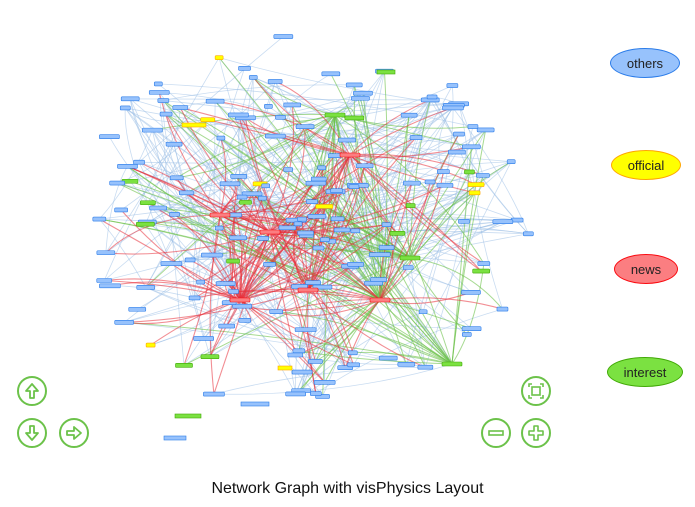 This screenshot has height=507, width=695. What do you see at coordinates (646, 165) in the screenshot?
I see `legend-official: official` at bounding box center [646, 165].